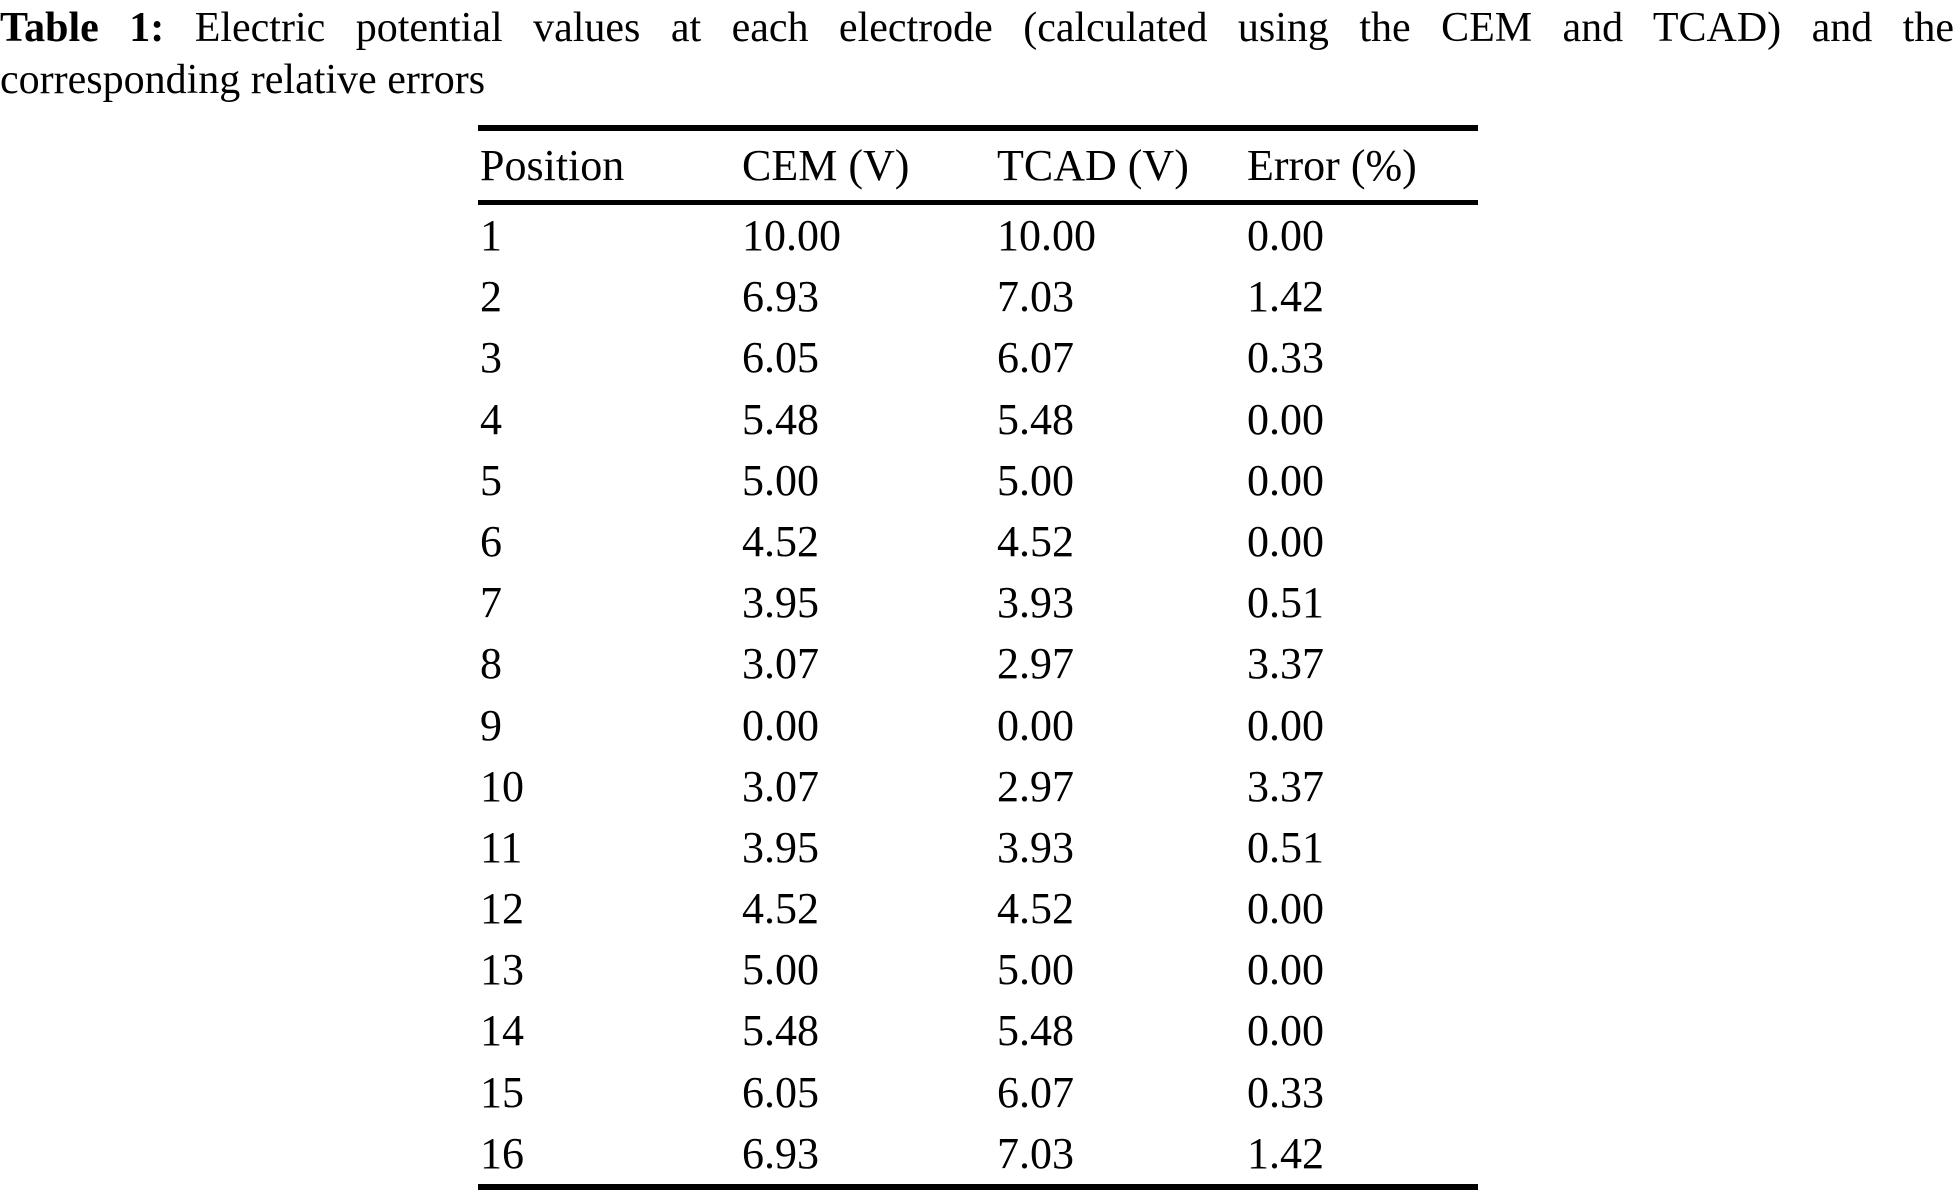  I want to click on cell-position: 1, so click(491, 235).